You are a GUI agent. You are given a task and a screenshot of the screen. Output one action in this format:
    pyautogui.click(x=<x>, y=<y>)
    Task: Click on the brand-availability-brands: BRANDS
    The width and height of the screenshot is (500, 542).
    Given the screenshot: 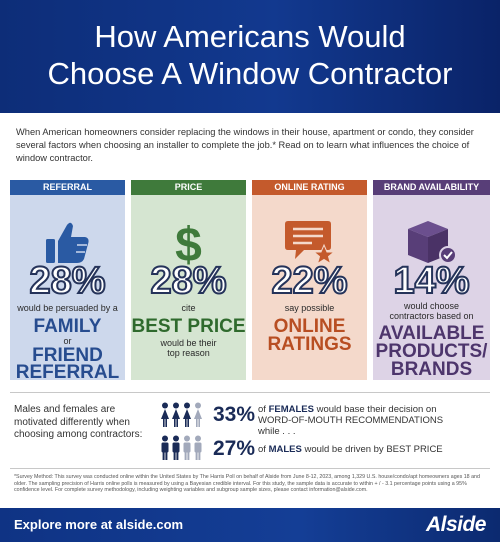 What is the action you would take?
    pyautogui.click(x=431, y=369)
    